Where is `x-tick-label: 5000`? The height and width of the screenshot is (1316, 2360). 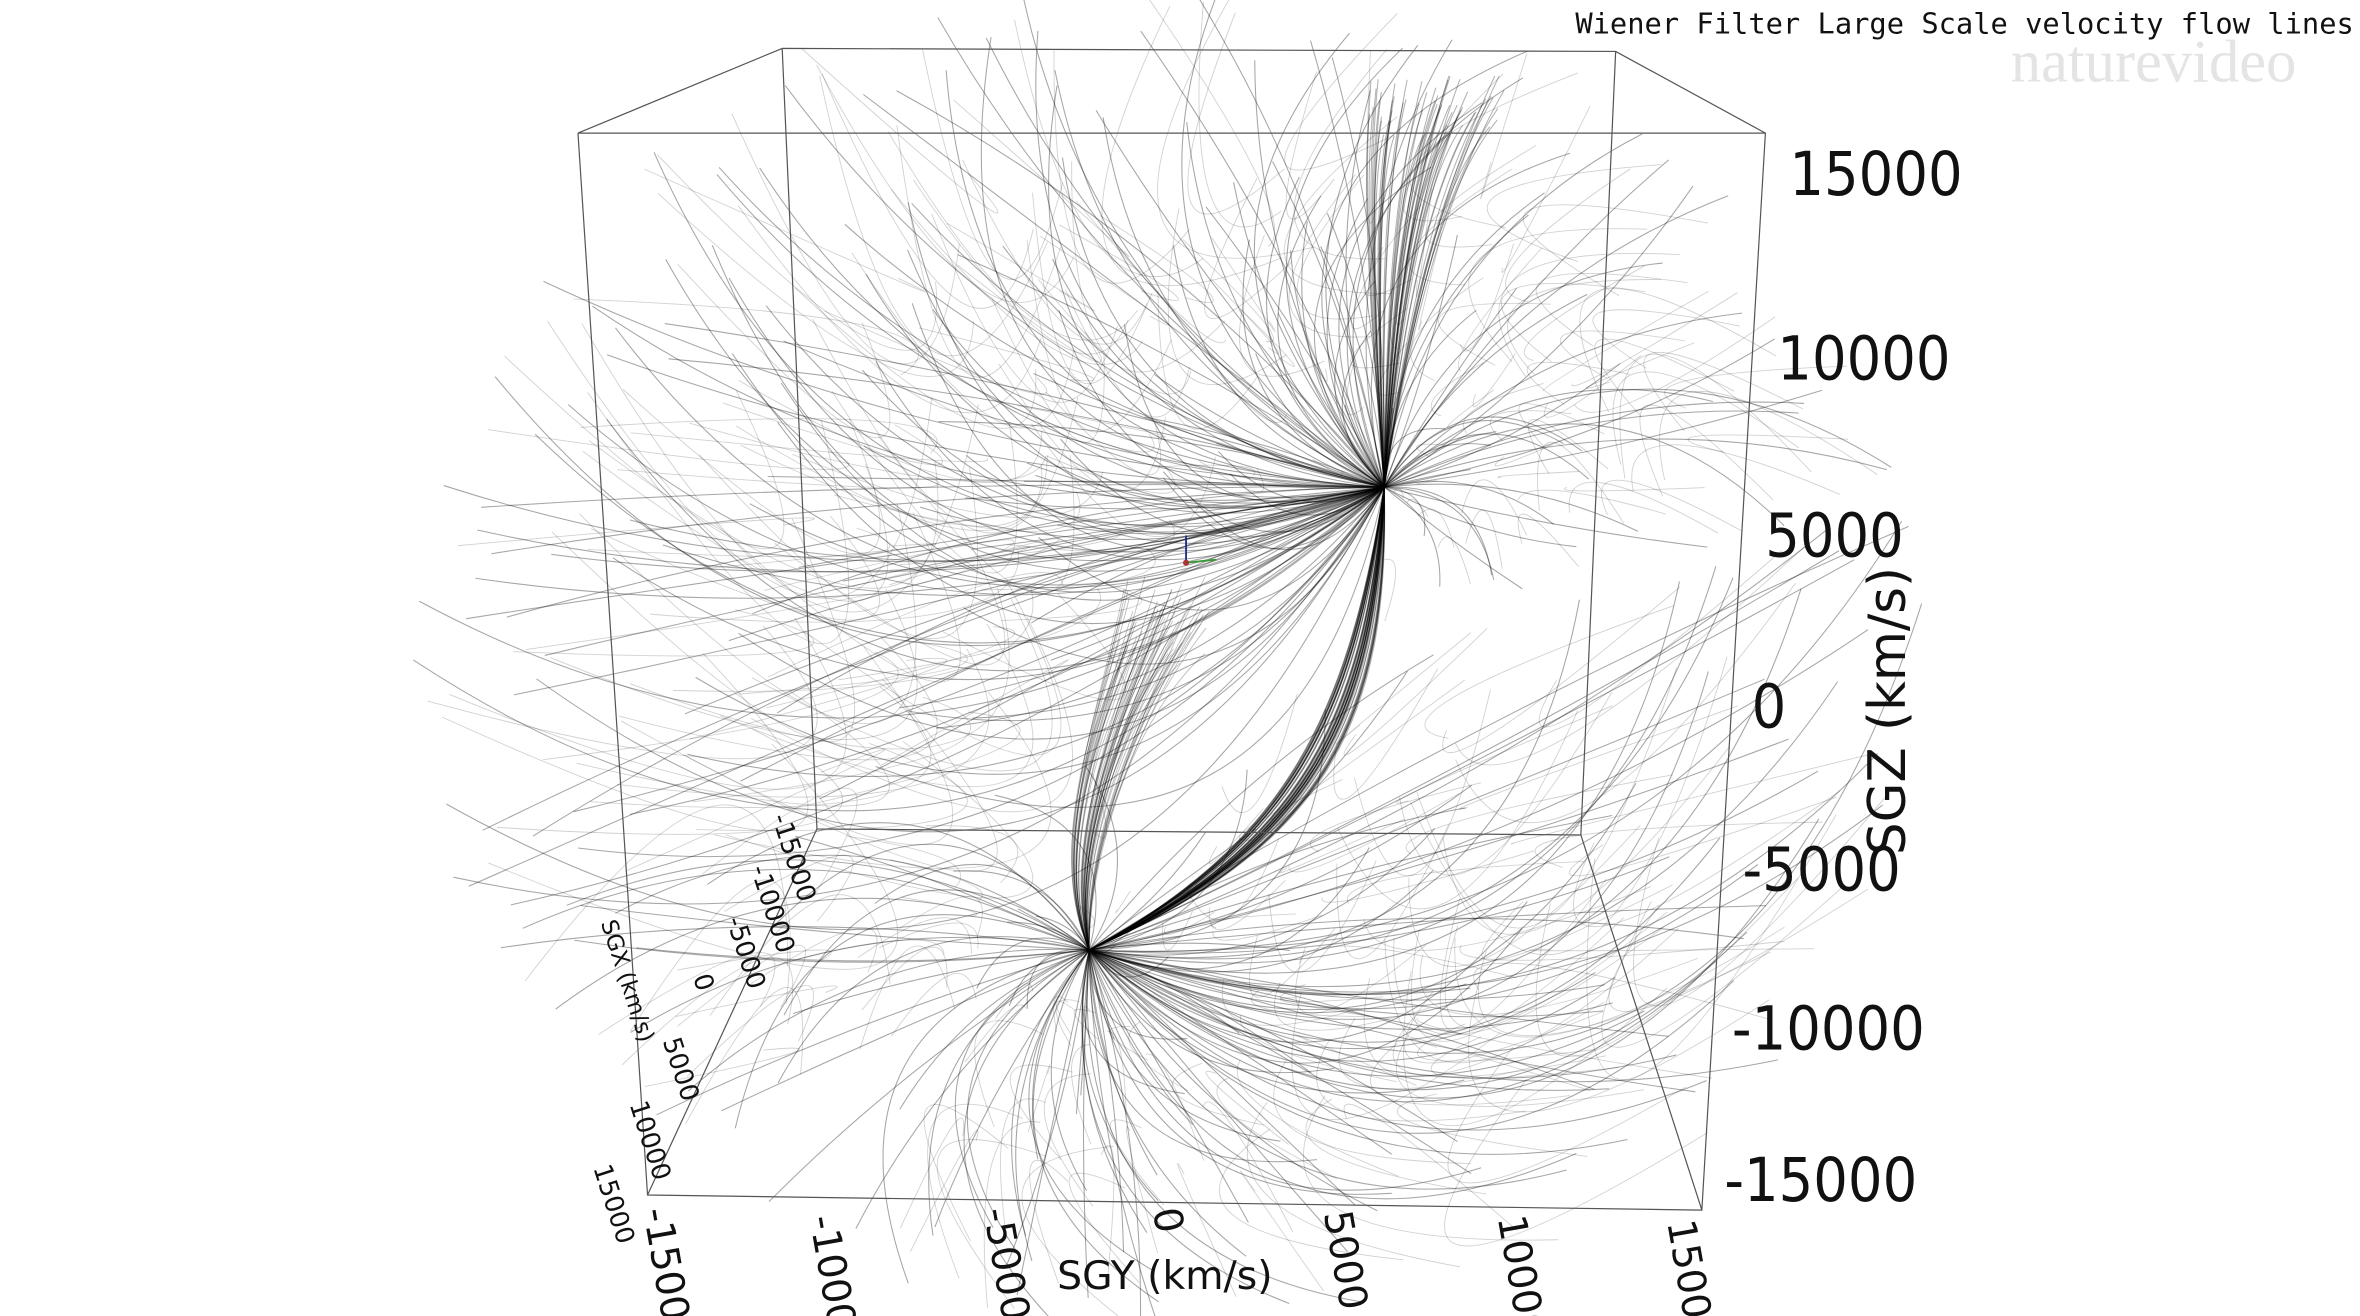
x-tick-label: 5000 is located at coordinates (680, 1069).